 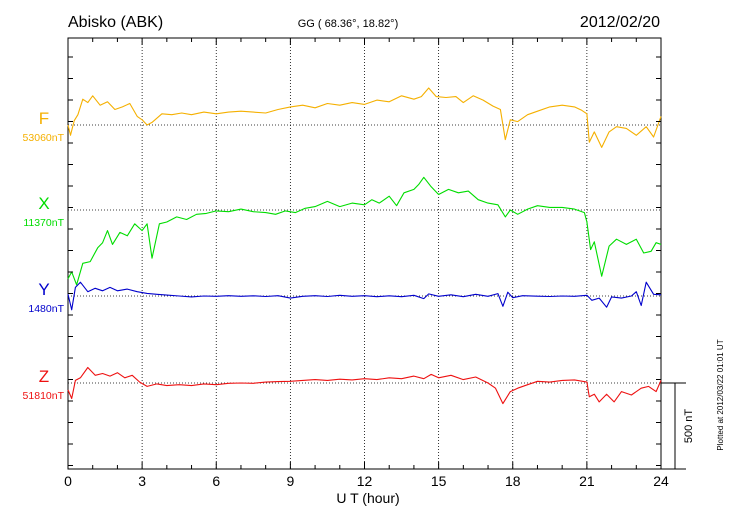 What do you see at coordinates (513, 481) in the screenshot?
I see `x-tick-label: 18` at bounding box center [513, 481].